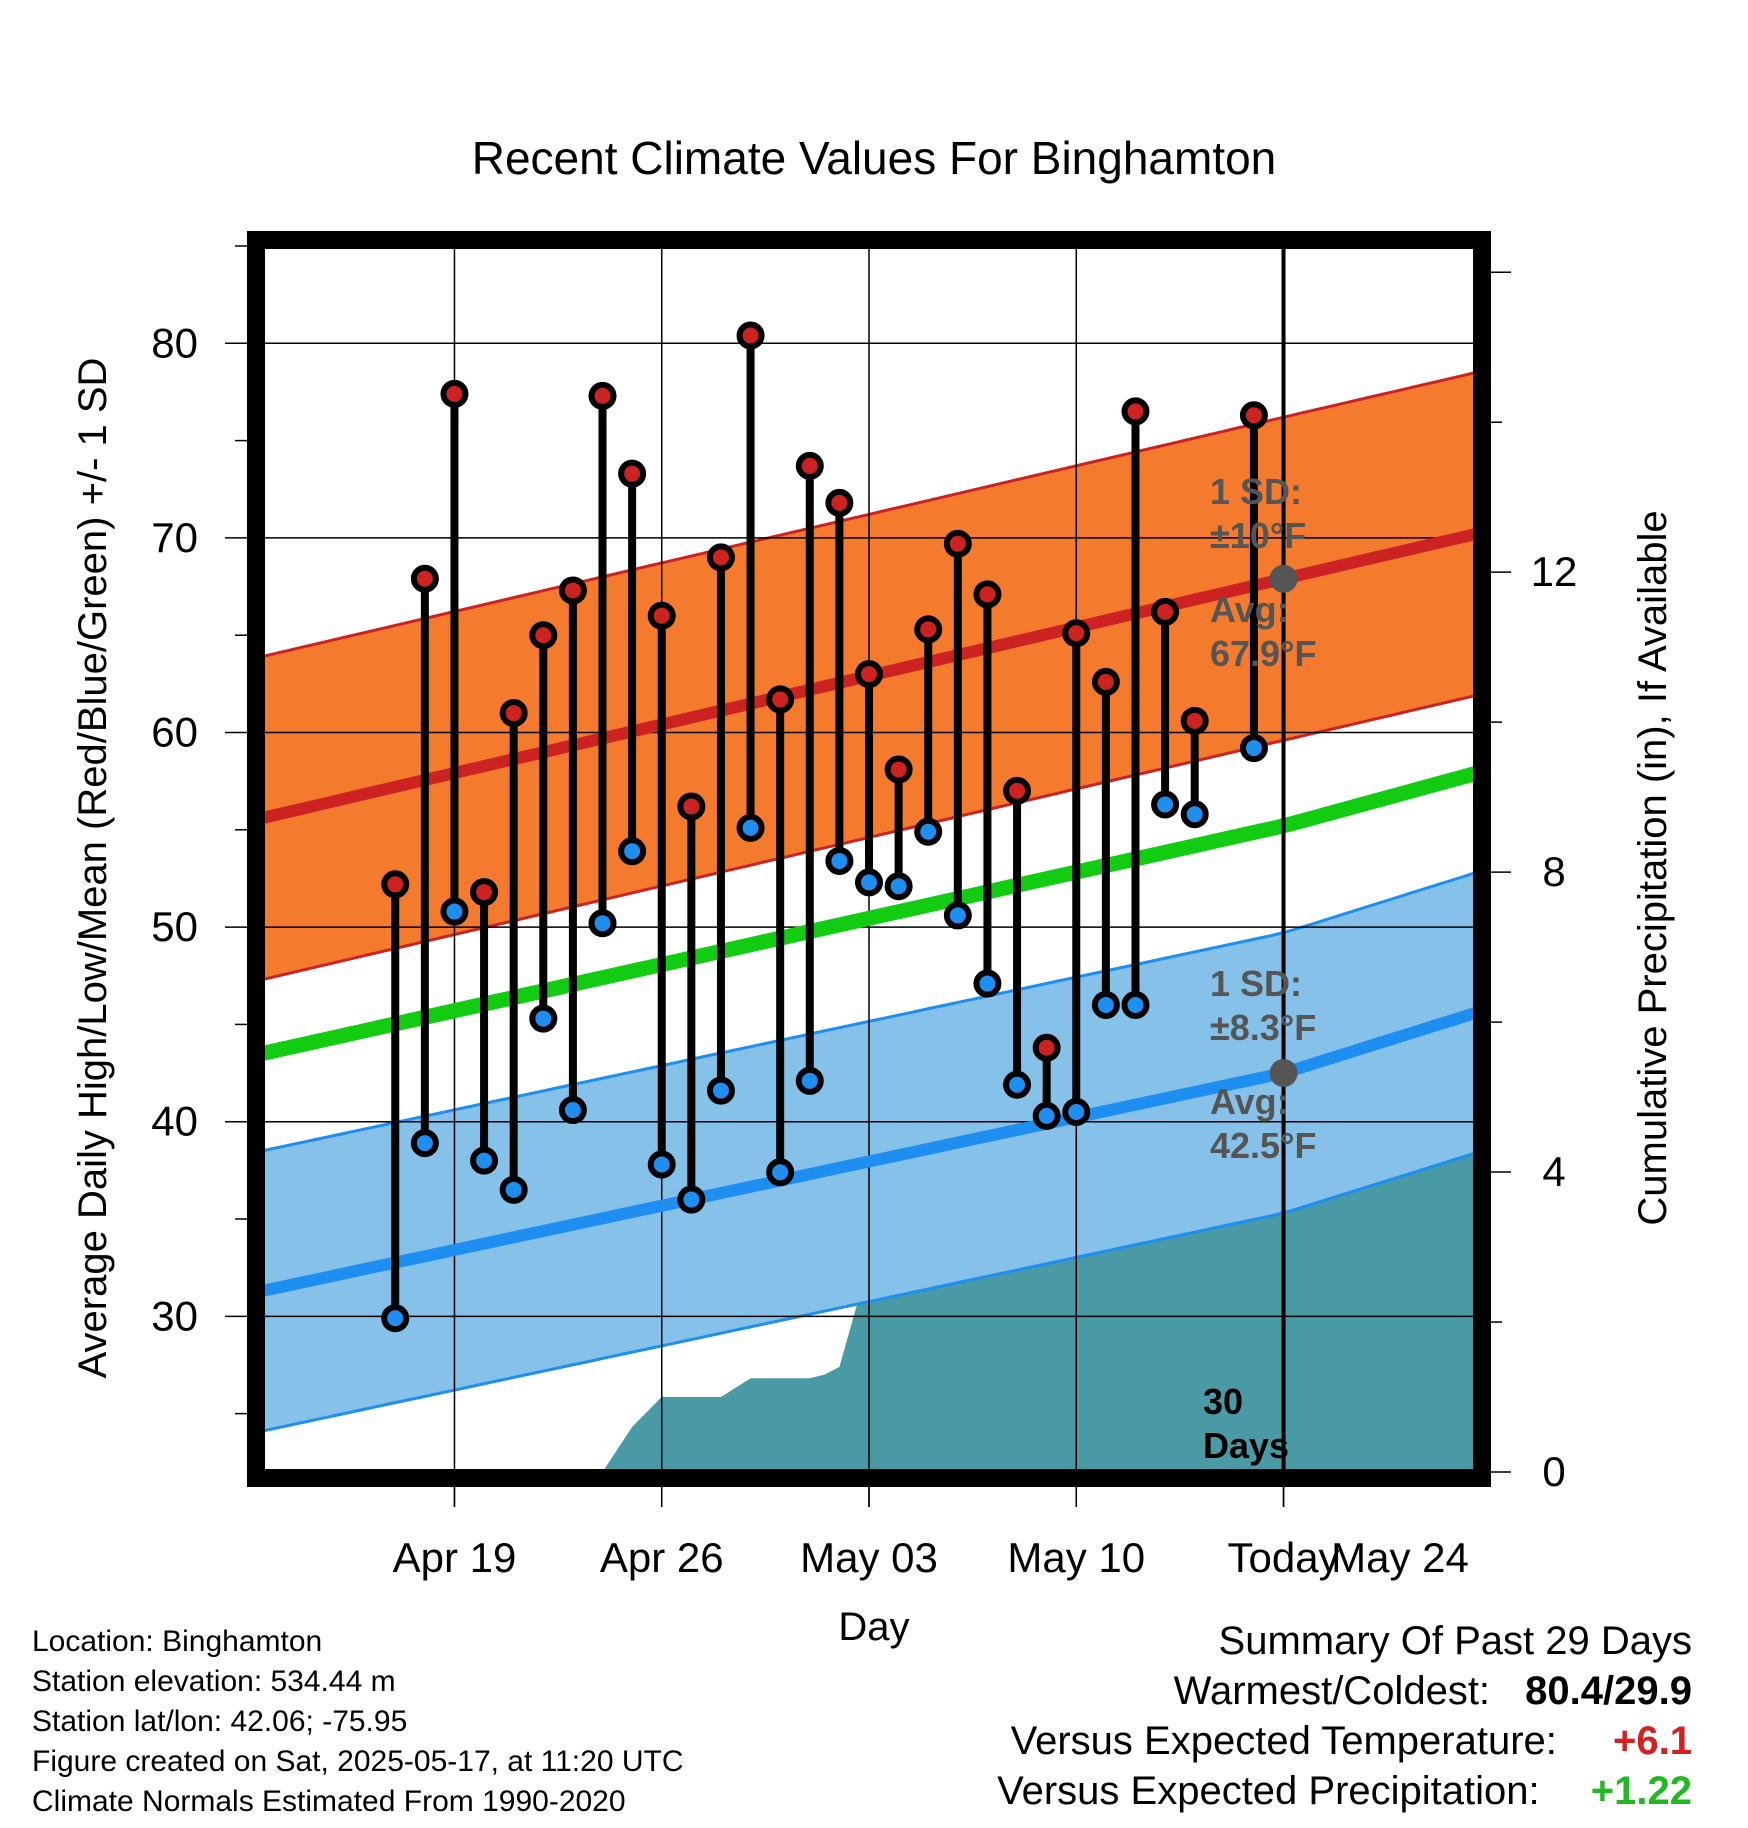 This screenshot has width=1748, height=1828. I want to click on normals-line: Climate Normals Estimated From 1990-2020, so click(329, 1801).